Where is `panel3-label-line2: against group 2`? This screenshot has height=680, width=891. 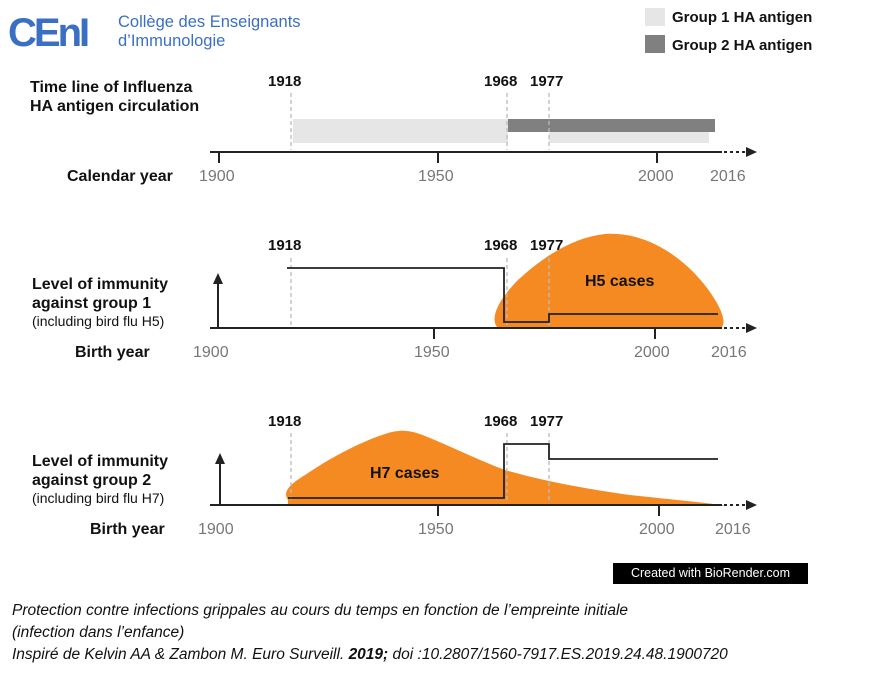 panel3-label-line2: against group 2 is located at coordinates (91, 480).